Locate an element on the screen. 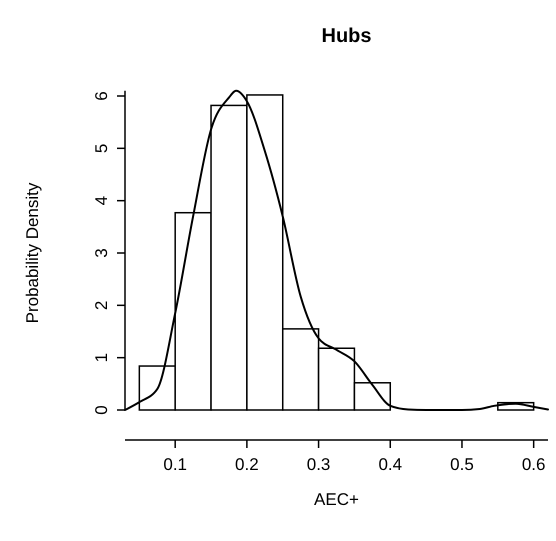 This screenshot has width=556, height=541. y-tick-label: 1 is located at coordinates (101, 357).